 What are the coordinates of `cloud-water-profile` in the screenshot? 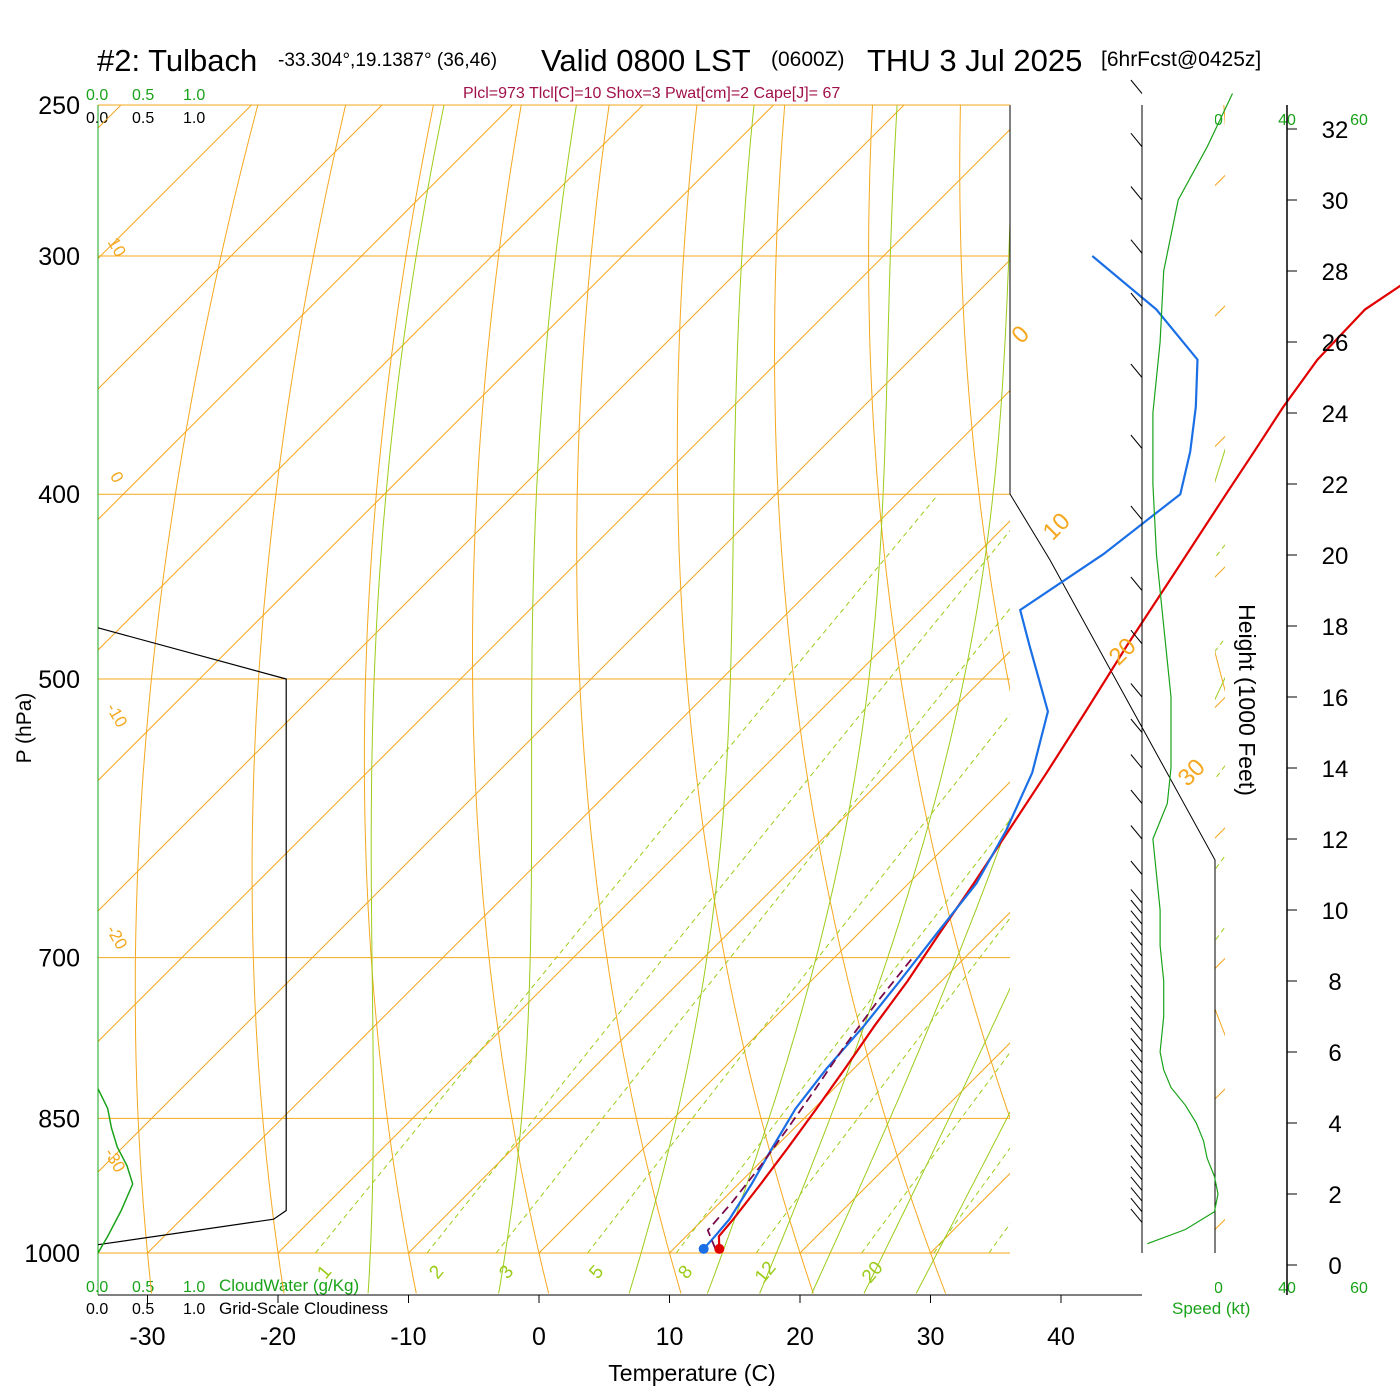 It's located at (115, 1171).